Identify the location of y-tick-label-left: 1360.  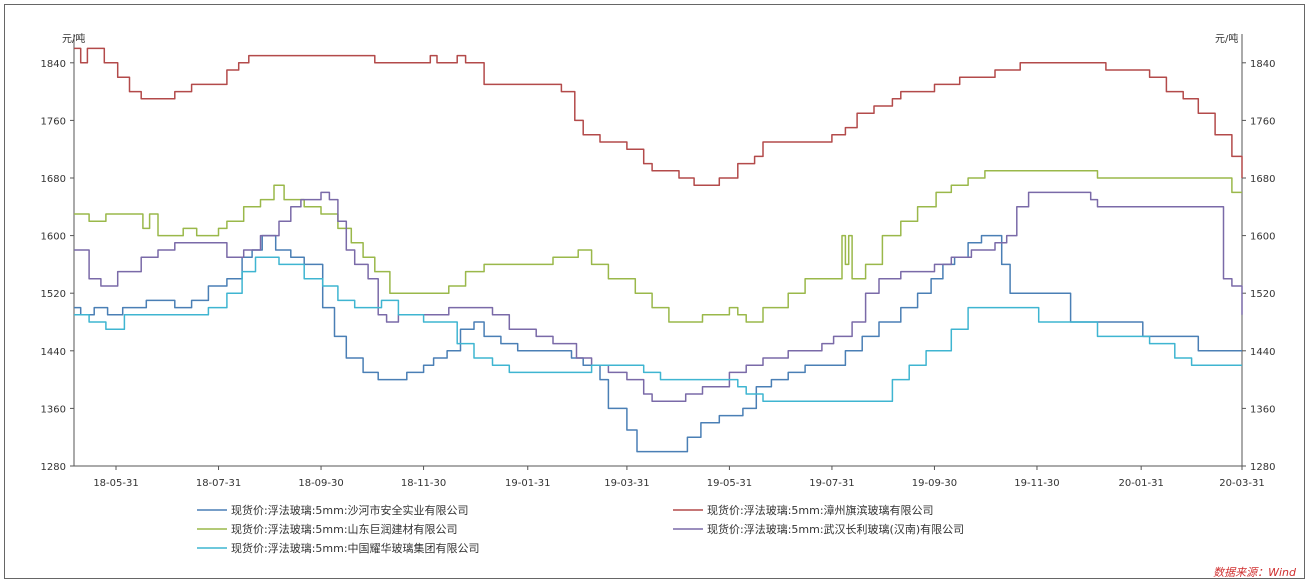
(53, 409).